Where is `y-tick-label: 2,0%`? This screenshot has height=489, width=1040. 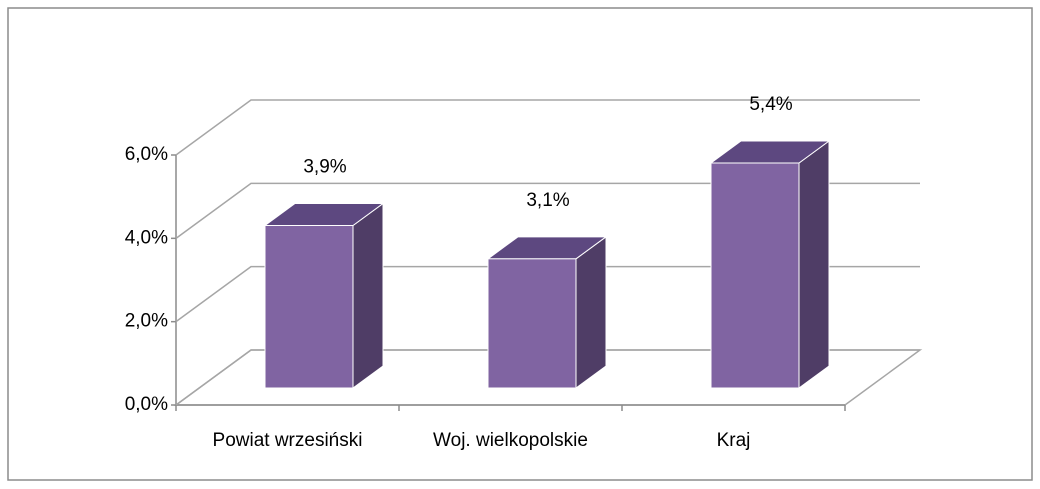
y-tick-label: 2,0% is located at coordinates (146, 321).